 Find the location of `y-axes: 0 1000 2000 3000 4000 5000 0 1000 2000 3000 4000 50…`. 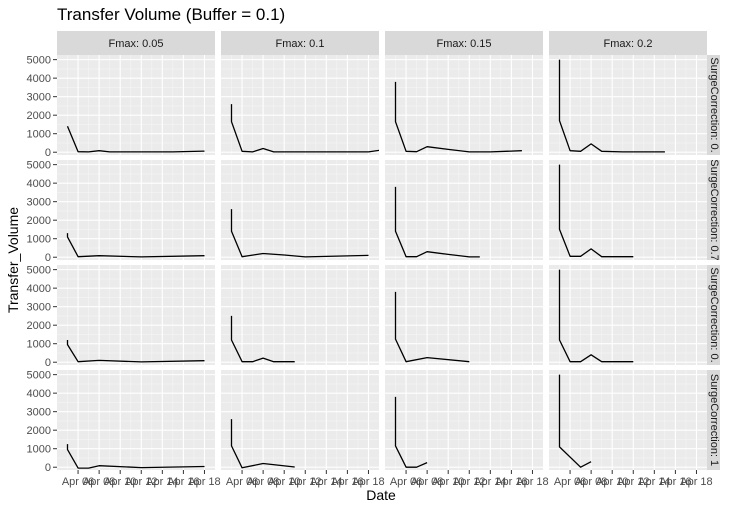

y-axes: 0 1000 2000 3000 4000 5000 0 1000 2000 3000 4000 50… is located at coordinates (42, 264).